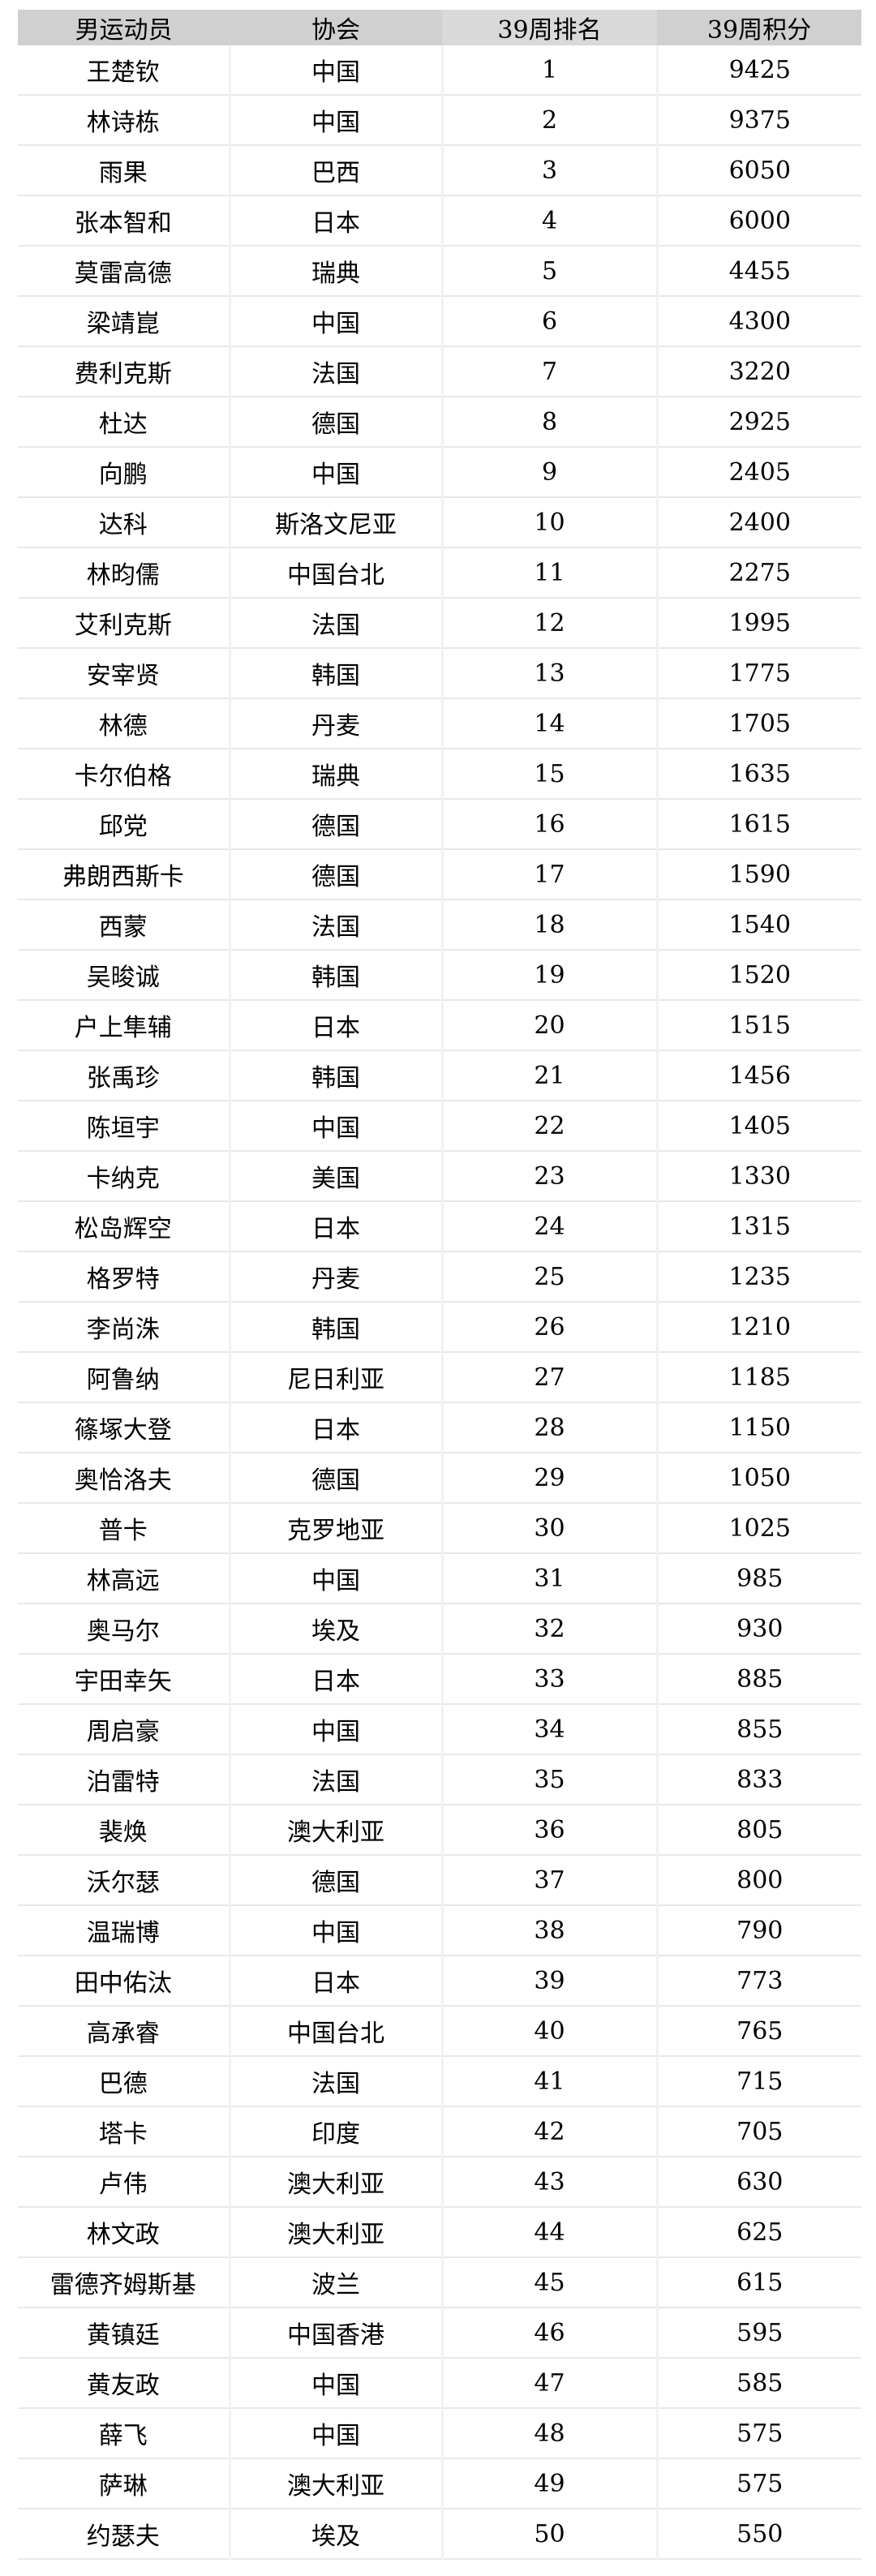 The image size is (876, 2576). Describe the element at coordinates (125, 1730) in the screenshot. I see `cell-athlete: 周启豪` at that location.